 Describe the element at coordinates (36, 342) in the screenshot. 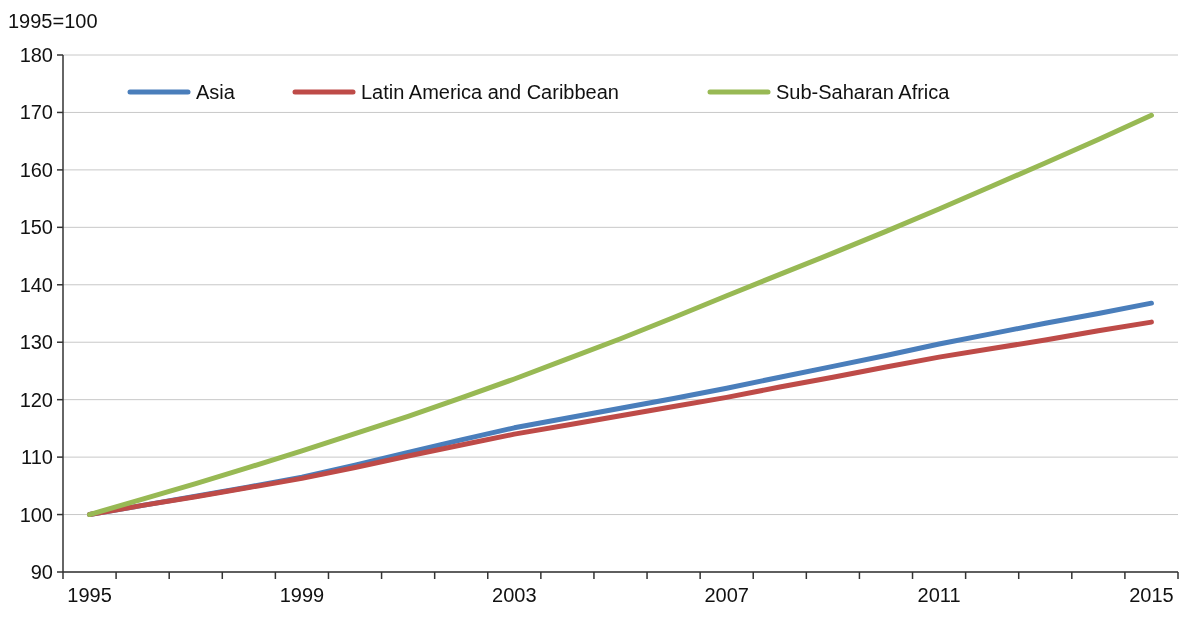

I see `y-tick-label: 130` at that location.